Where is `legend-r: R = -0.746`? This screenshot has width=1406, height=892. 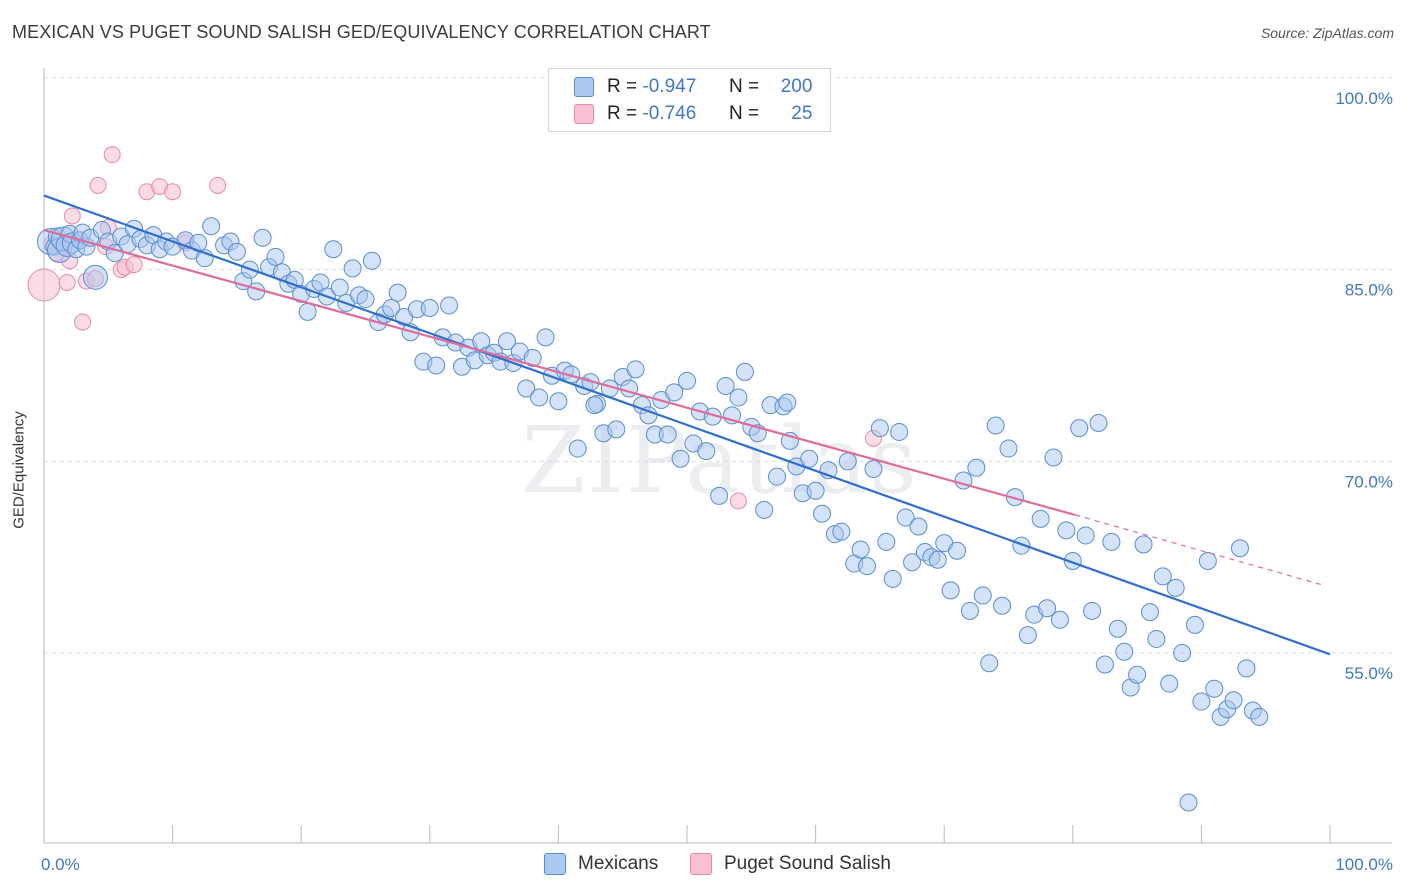 legend-r: R = -0.746 is located at coordinates (652, 113).